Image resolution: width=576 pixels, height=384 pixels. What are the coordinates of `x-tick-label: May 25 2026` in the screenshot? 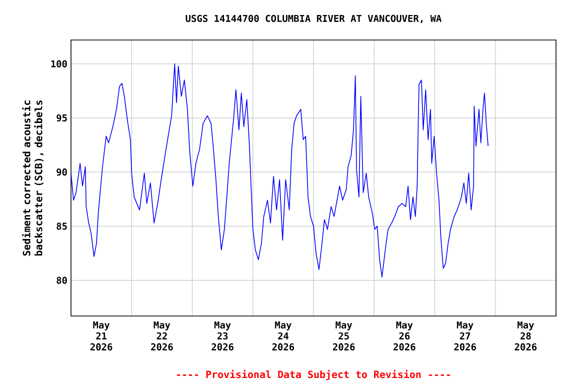 It's located at (343, 336).